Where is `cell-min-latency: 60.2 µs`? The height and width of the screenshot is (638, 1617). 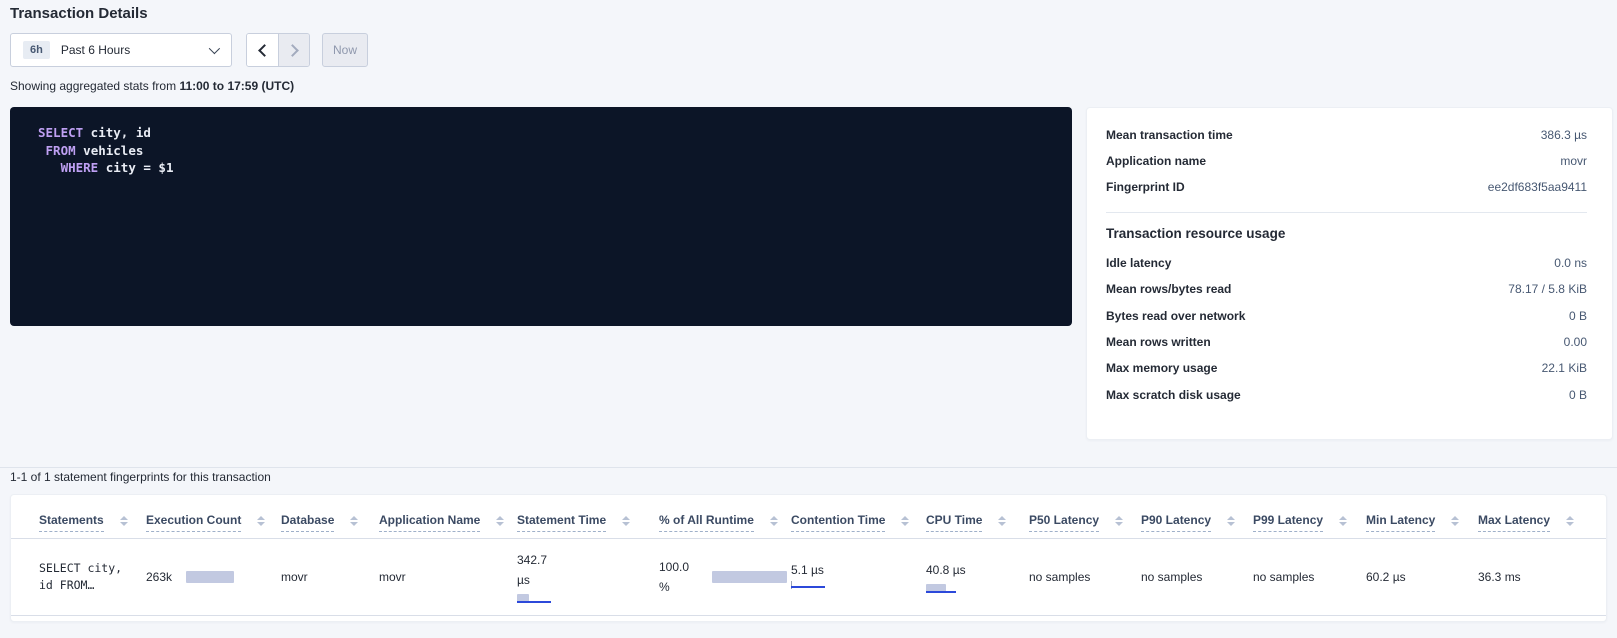 cell-min-latency: 60.2 µs is located at coordinates (1422, 577).